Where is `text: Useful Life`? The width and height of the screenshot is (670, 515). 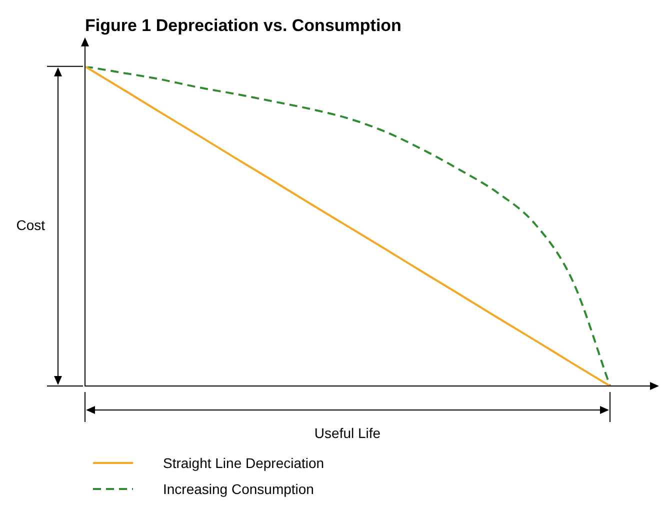
text: Useful Life is located at coordinates (347, 432).